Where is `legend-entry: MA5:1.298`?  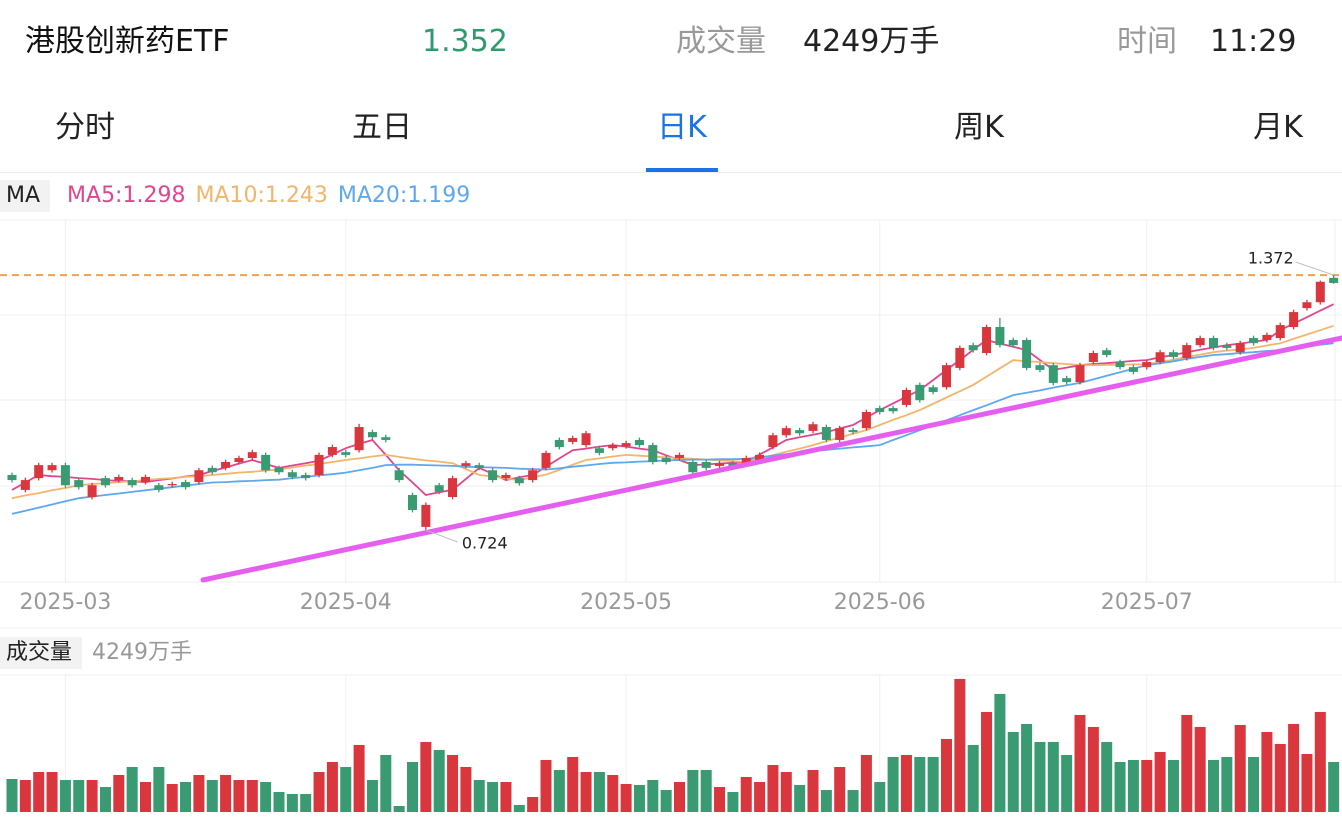 legend-entry: MA5:1.298 is located at coordinates (126, 195).